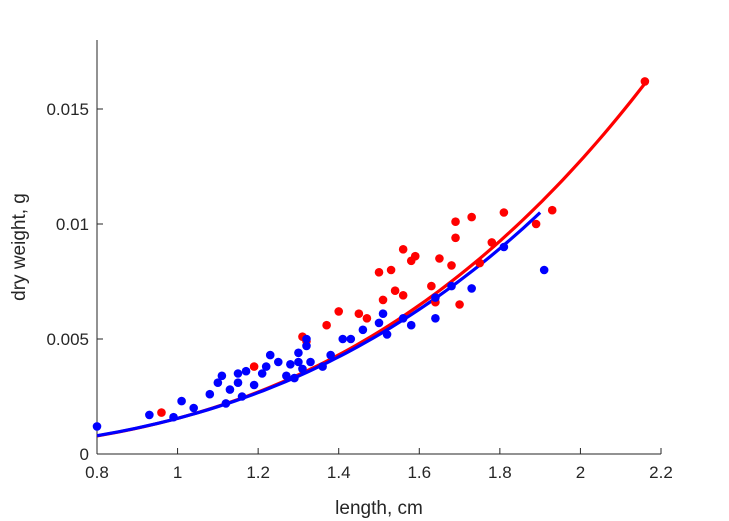 The image size is (729, 521). What do you see at coordinates (500, 472) in the screenshot?
I see `x-tick-label: 1.8` at bounding box center [500, 472].